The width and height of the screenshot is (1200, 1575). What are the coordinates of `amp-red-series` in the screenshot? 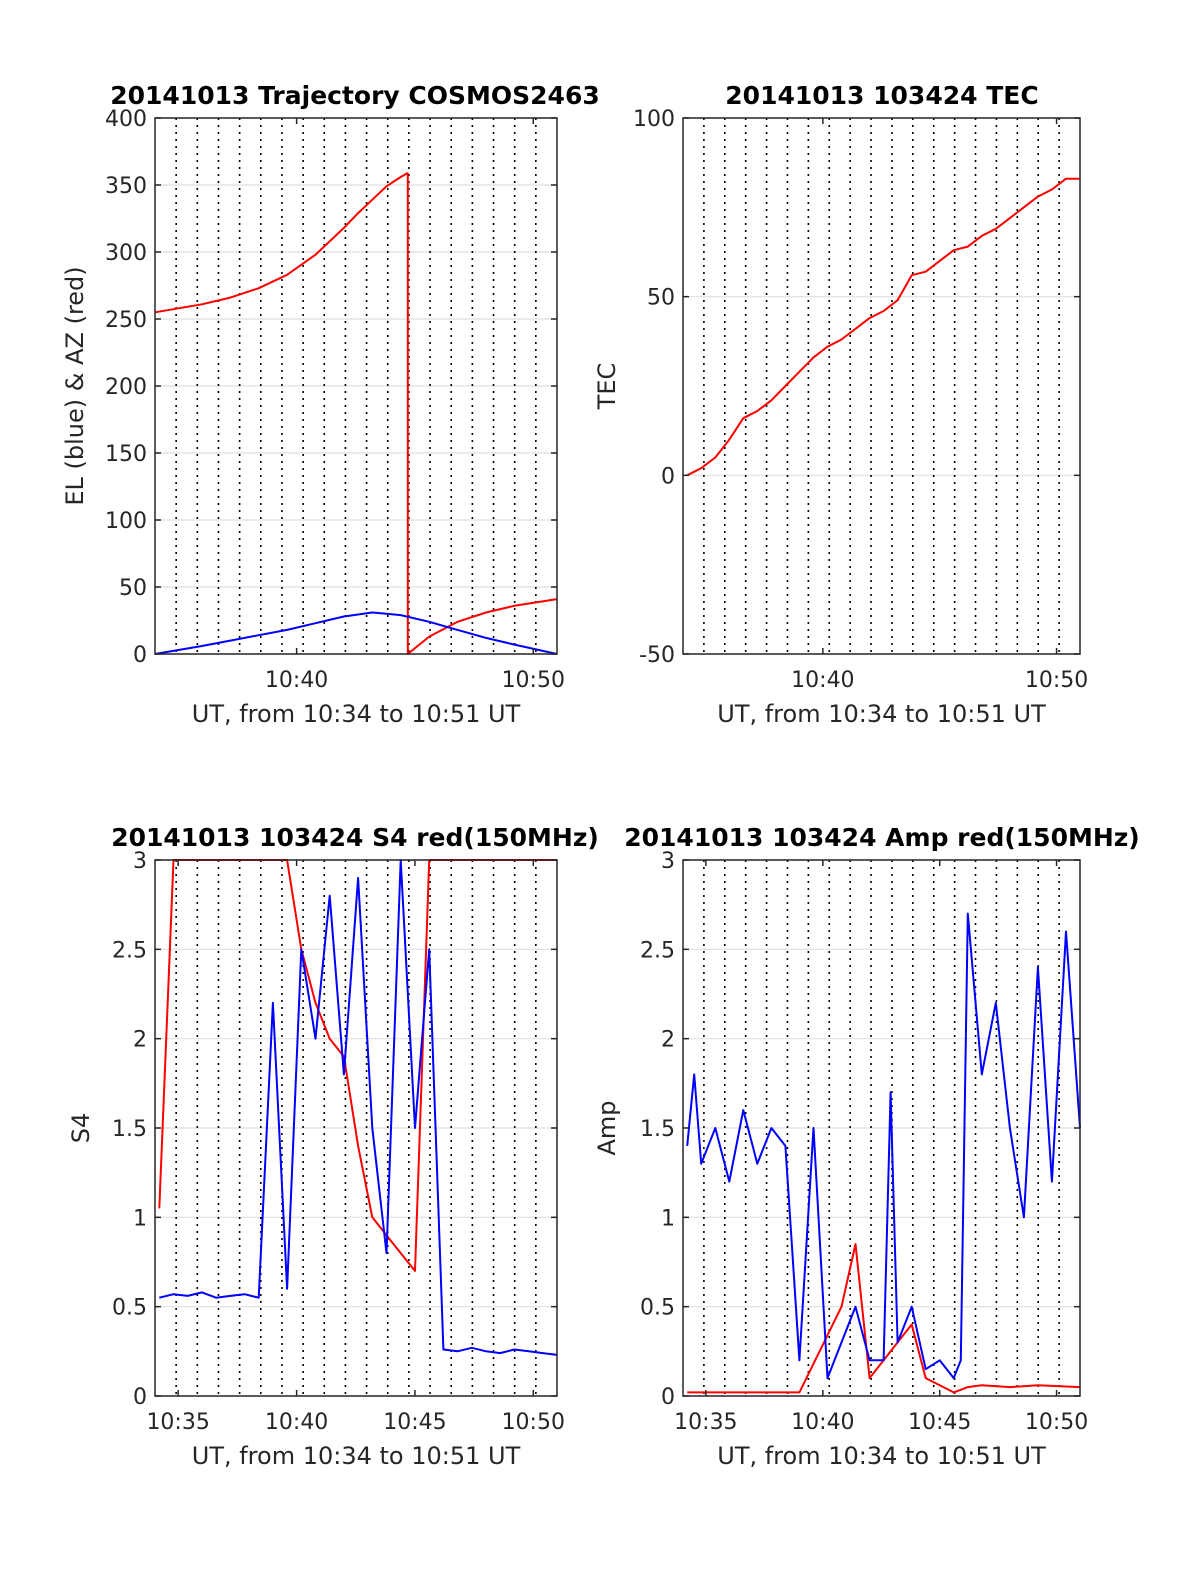 It's located at (884, 1318).